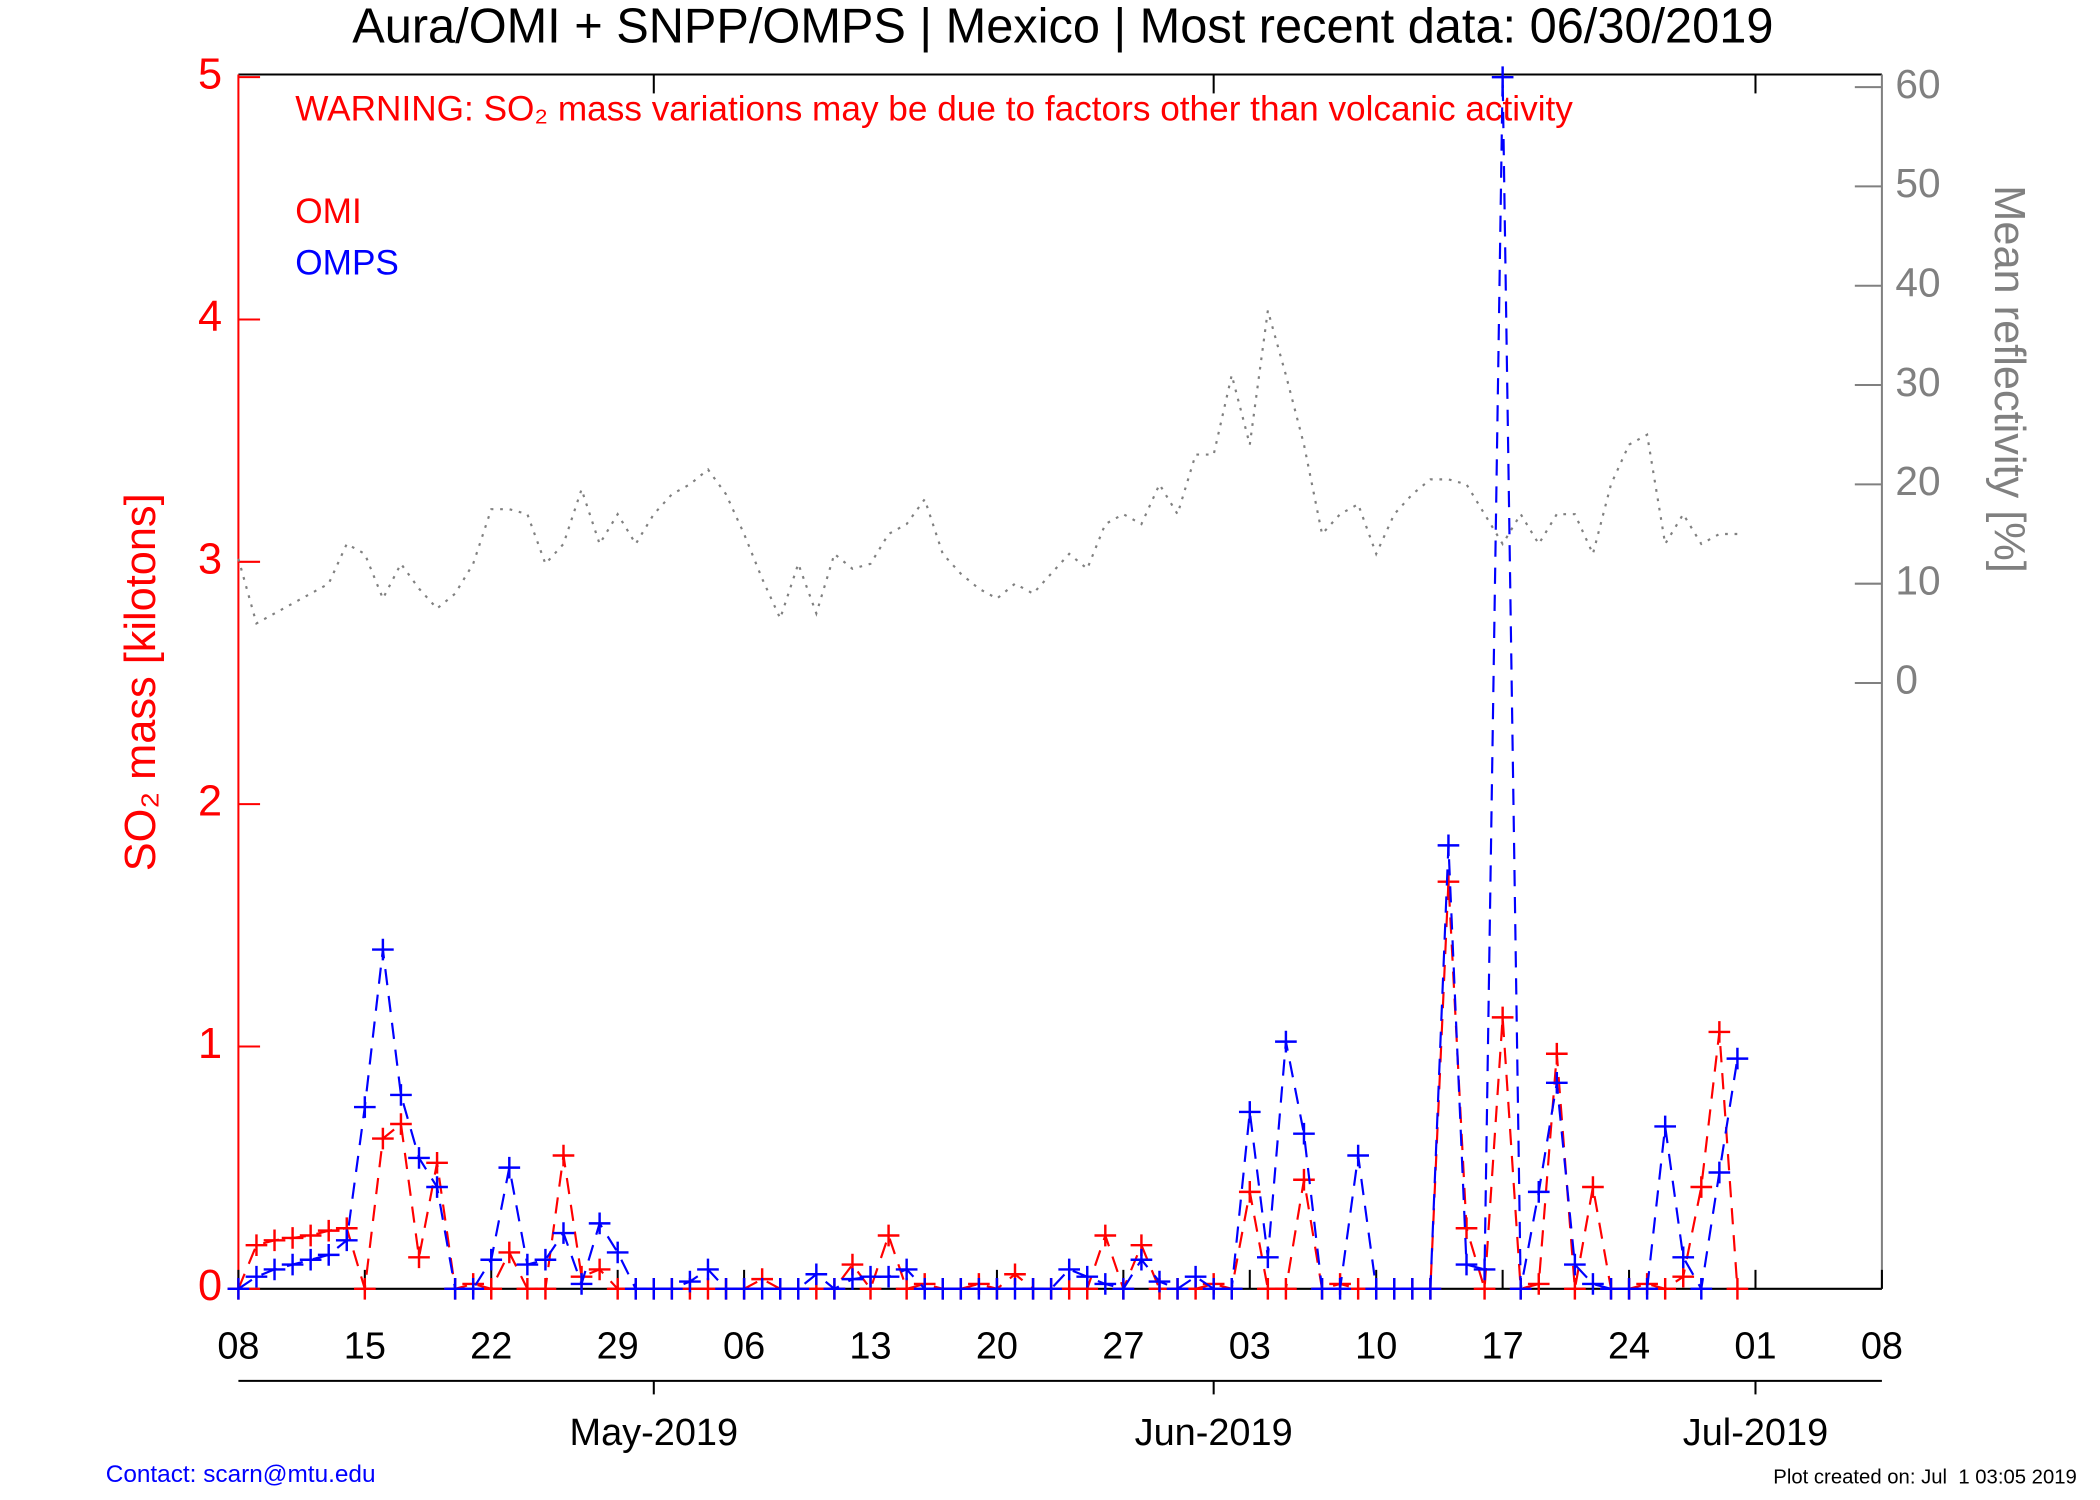 The height and width of the screenshot is (1500, 2100). I want to click on legend-label: OMI, so click(328, 211).